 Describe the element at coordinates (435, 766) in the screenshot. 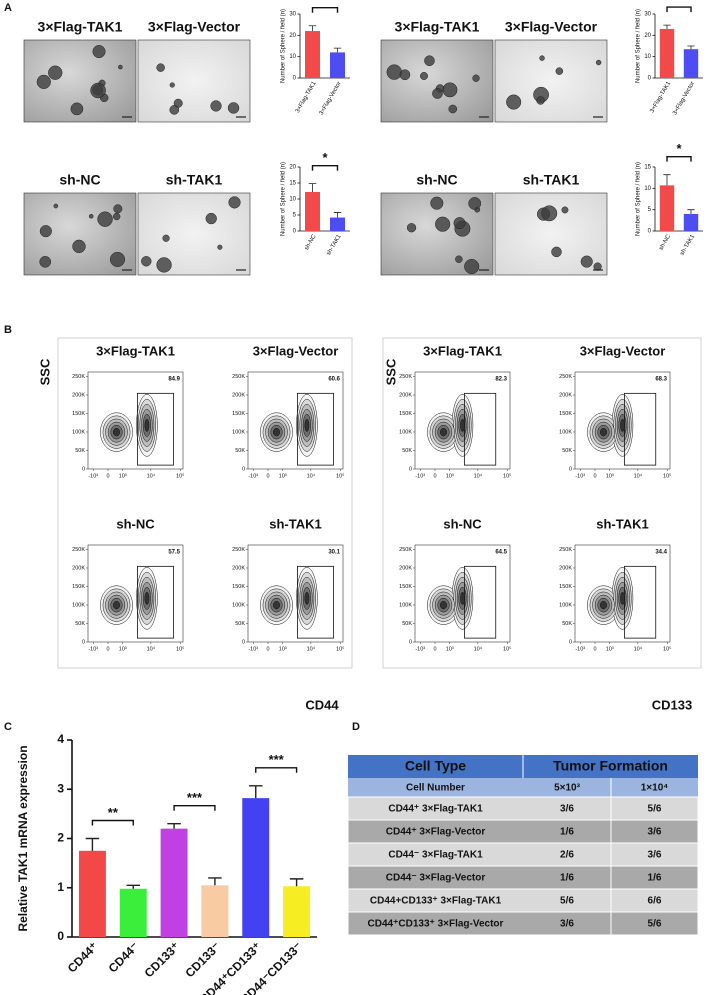

I see `table-header-cell: Cell Type` at that location.